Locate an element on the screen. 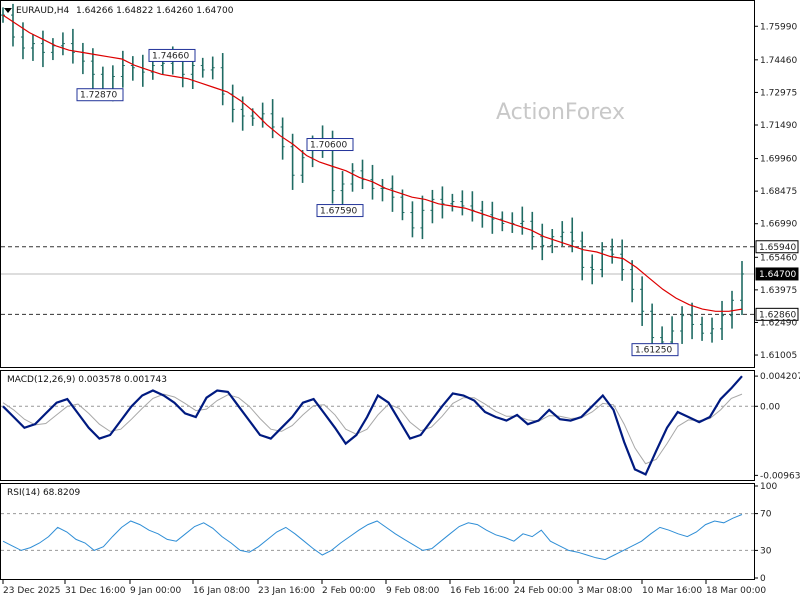 This screenshot has height=600, width=800. price-annotation-label: 1.74660 is located at coordinates (170, 56).